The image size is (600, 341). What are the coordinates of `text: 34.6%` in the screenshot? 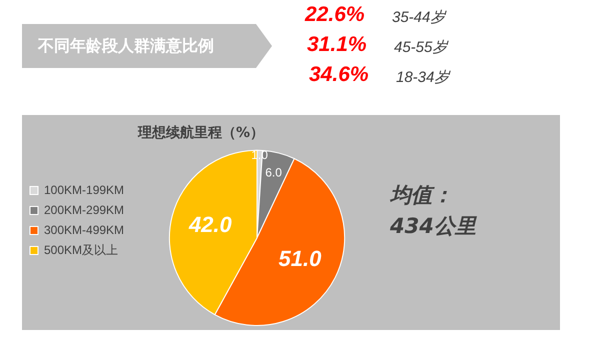 It's located at (339, 75).